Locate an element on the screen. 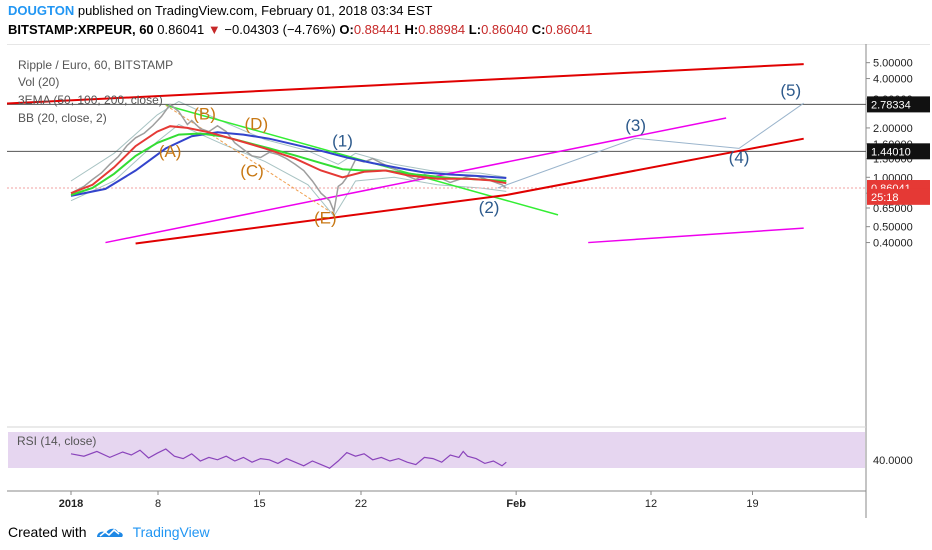  footer: Created with TradingView is located at coordinates (109, 532).